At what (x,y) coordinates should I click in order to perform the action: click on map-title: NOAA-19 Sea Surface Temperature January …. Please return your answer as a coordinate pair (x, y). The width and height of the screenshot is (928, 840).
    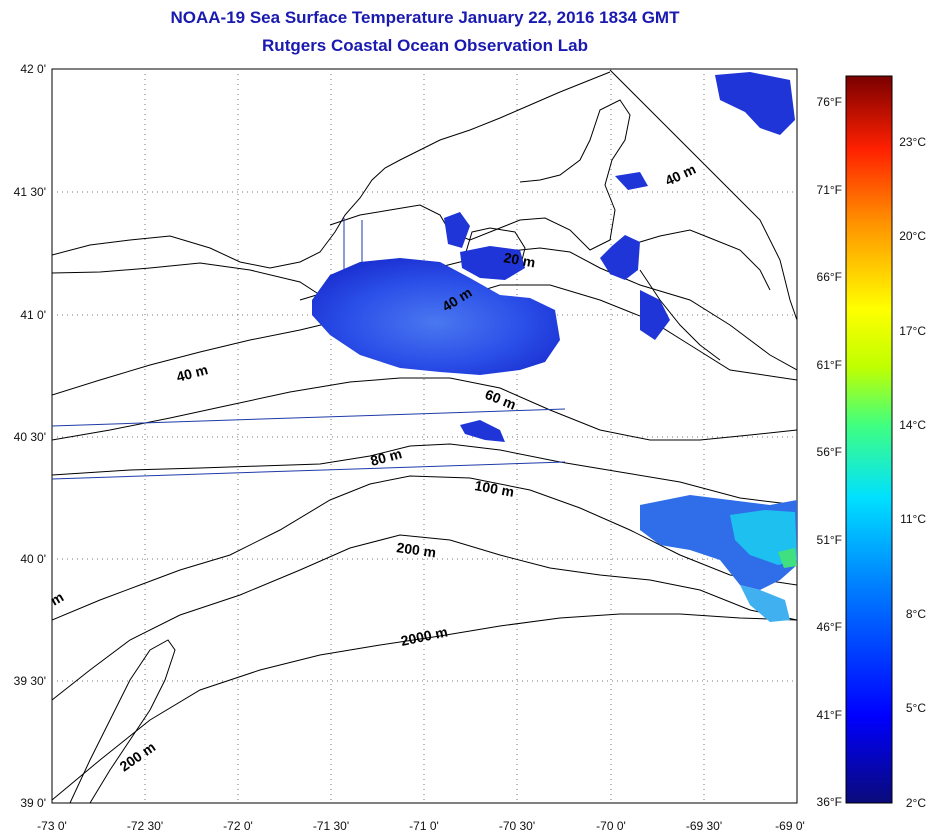
    Looking at the image, I should click on (425, 17).